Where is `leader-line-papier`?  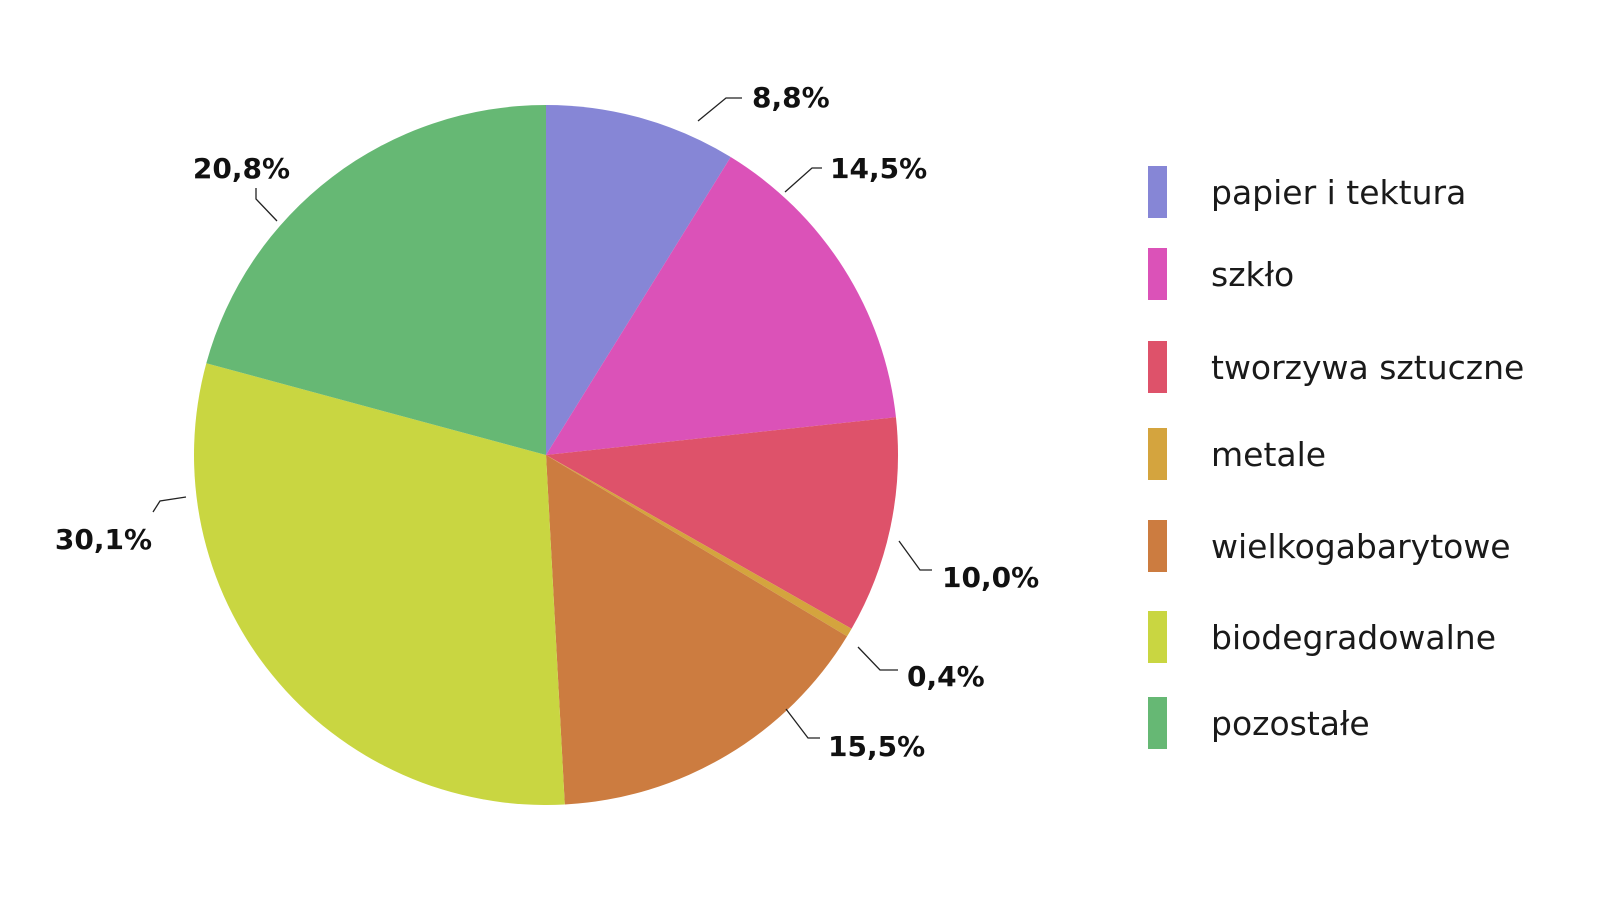 leader-line-papier is located at coordinates (719, 109).